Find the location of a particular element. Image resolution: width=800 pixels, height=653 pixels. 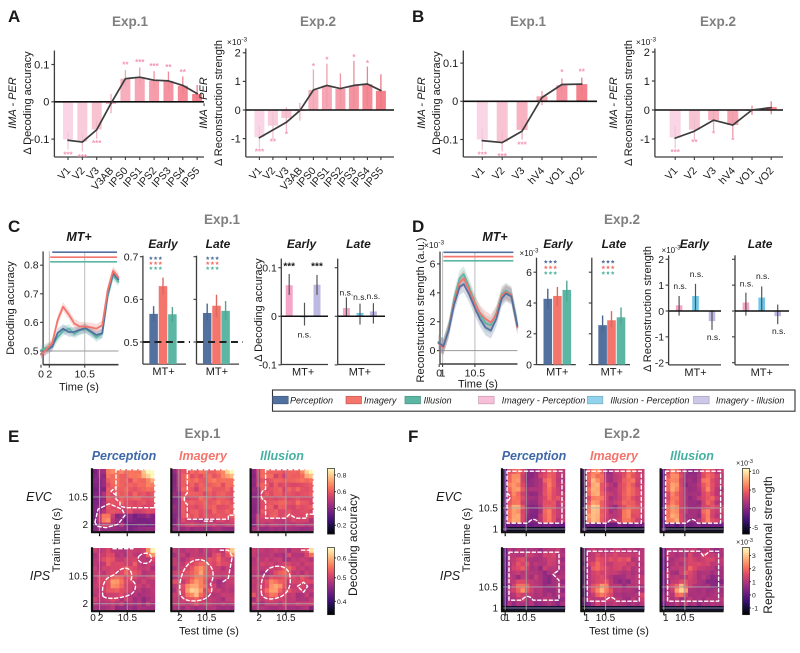

svg-text: 0.4 is located at coordinates (342, 602).